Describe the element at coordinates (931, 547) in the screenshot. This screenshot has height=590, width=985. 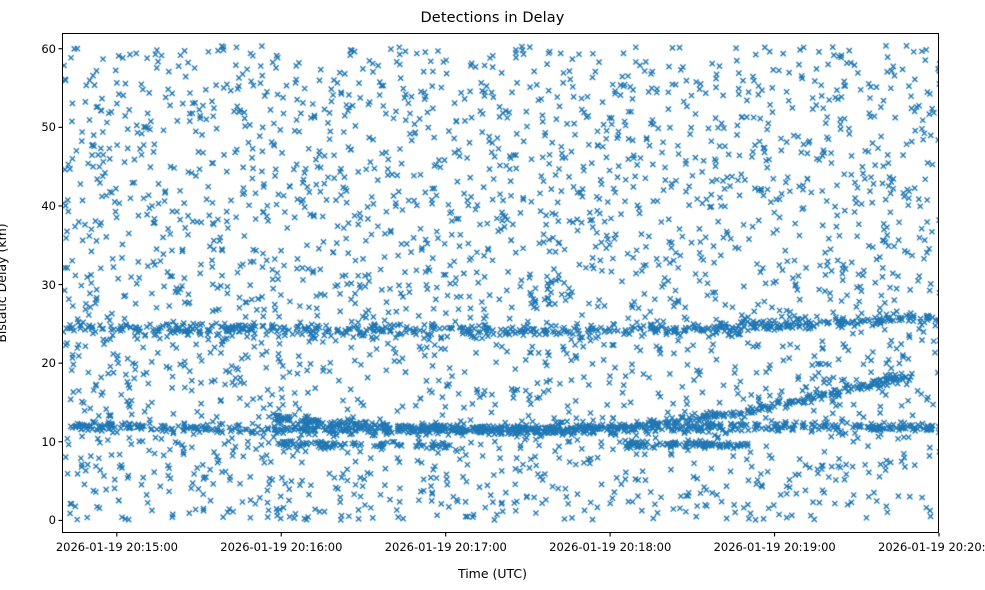
I see `x-tick-label: 2026-01-19 20:20:00` at that location.